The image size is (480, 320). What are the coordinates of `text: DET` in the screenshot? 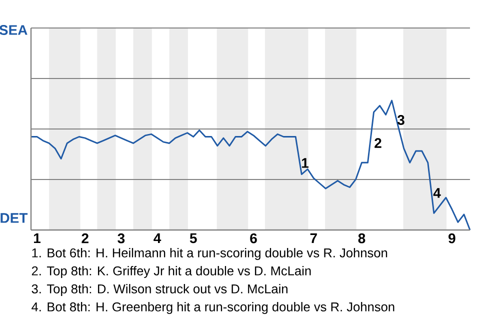 It's located at (14, 218).